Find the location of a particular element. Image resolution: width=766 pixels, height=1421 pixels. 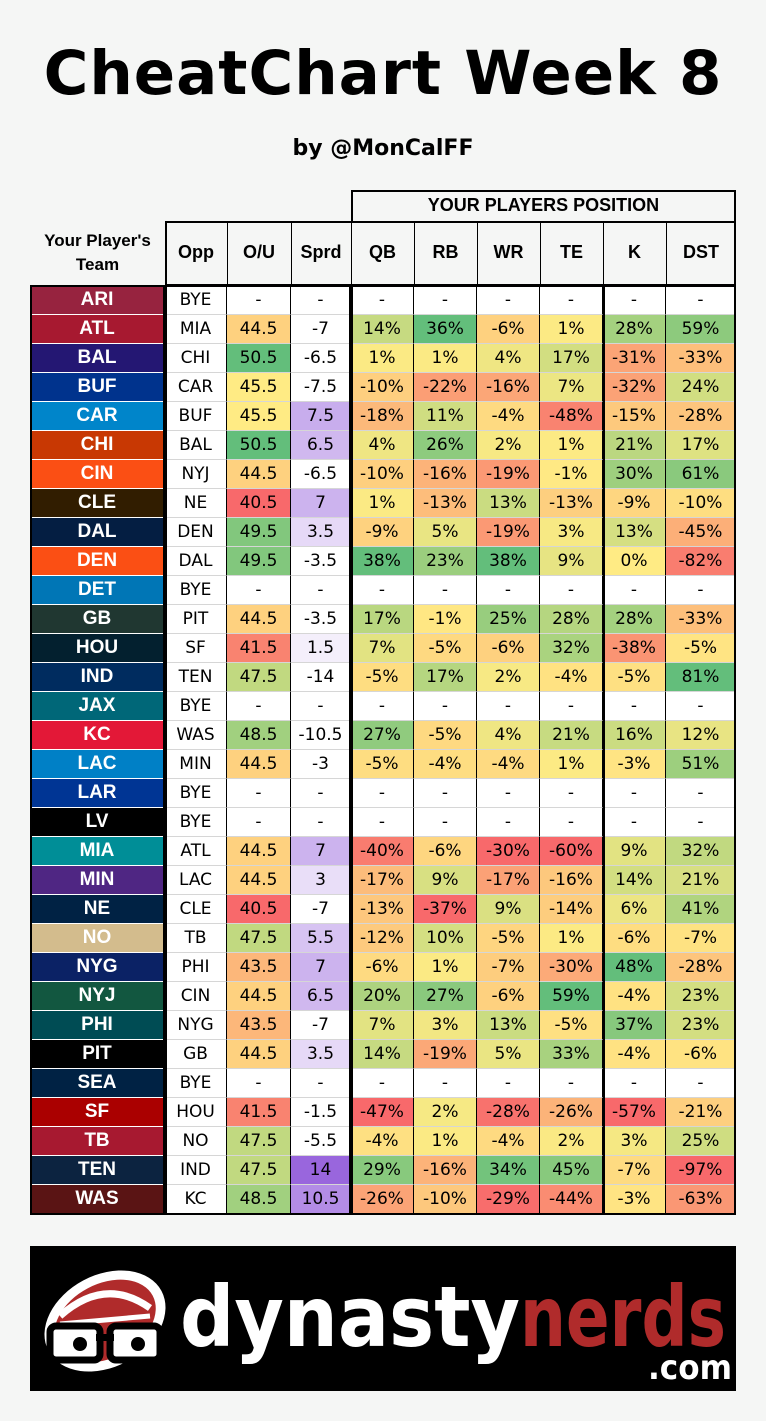

table-row: PIT GB 44.5 3.5 14% -19% 5% 33% -4% -6% is located at coordinates (383, 1054).